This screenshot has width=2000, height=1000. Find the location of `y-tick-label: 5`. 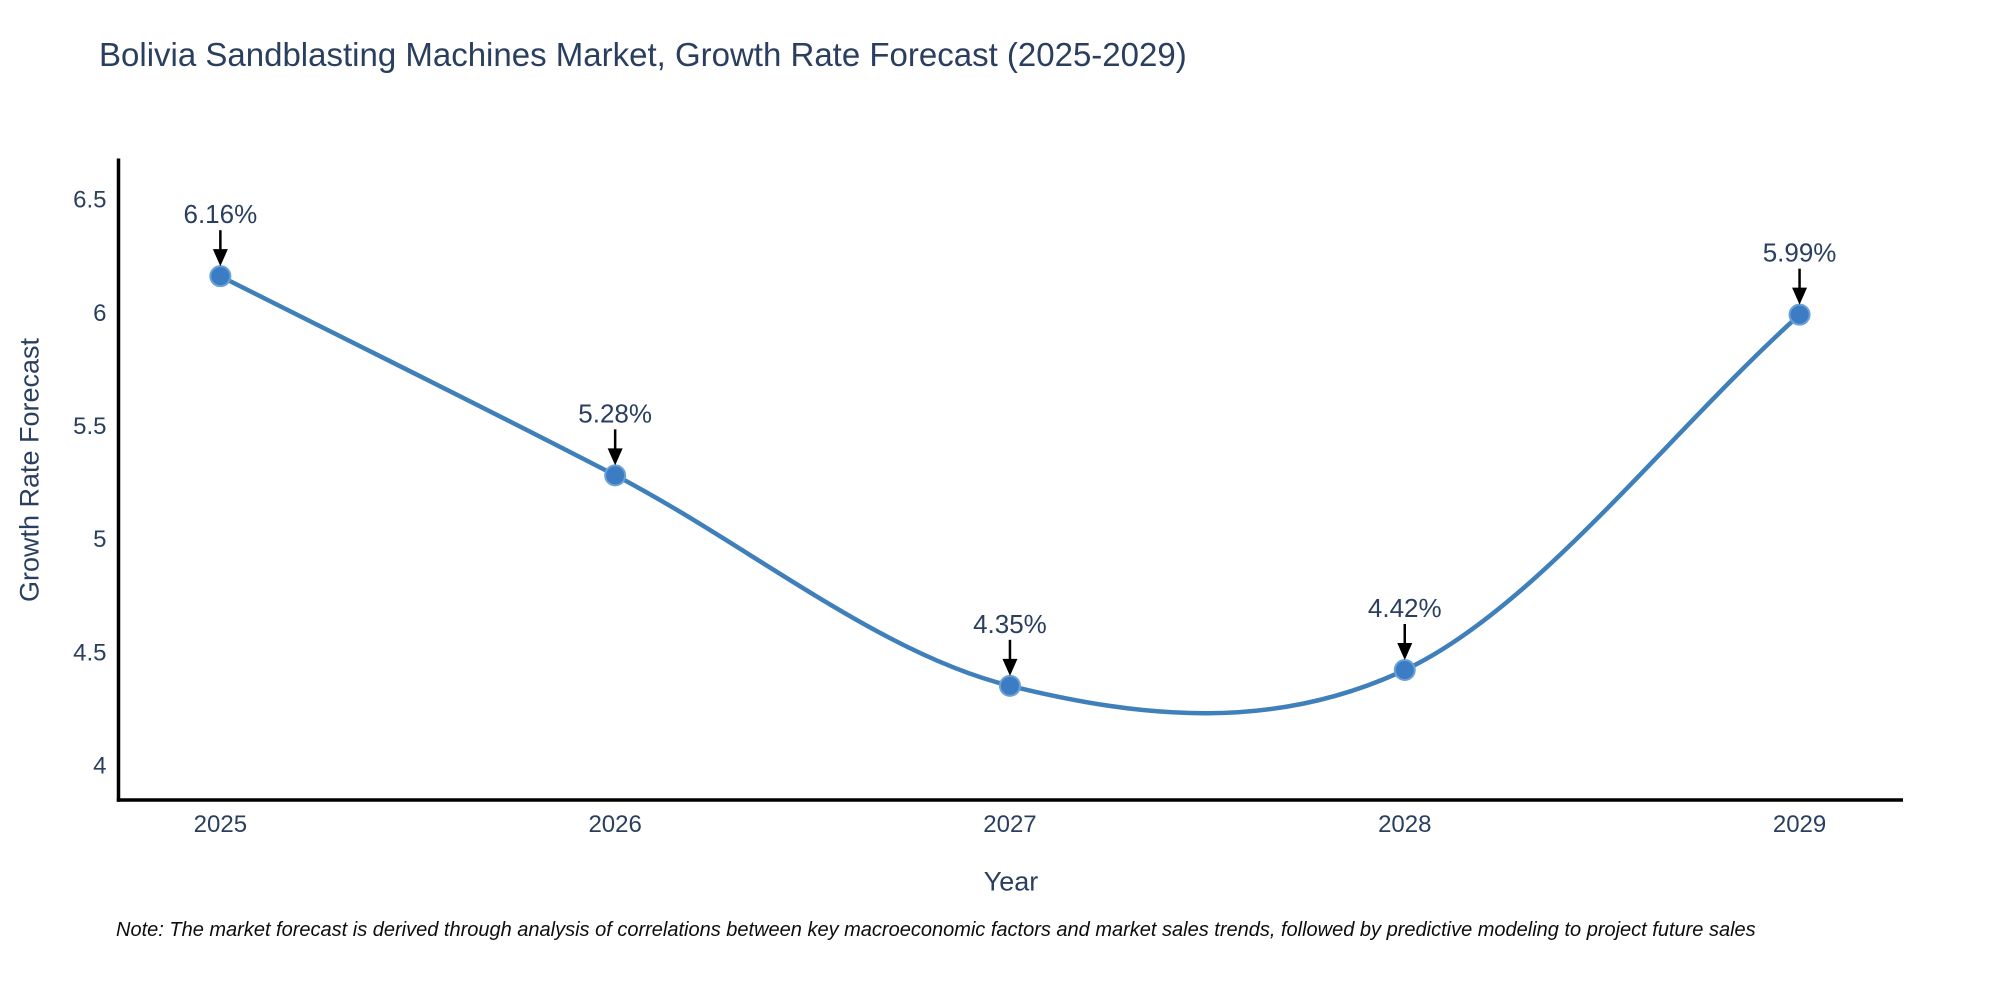

y-tick-label: 5 is located at coordinates (99, 539).